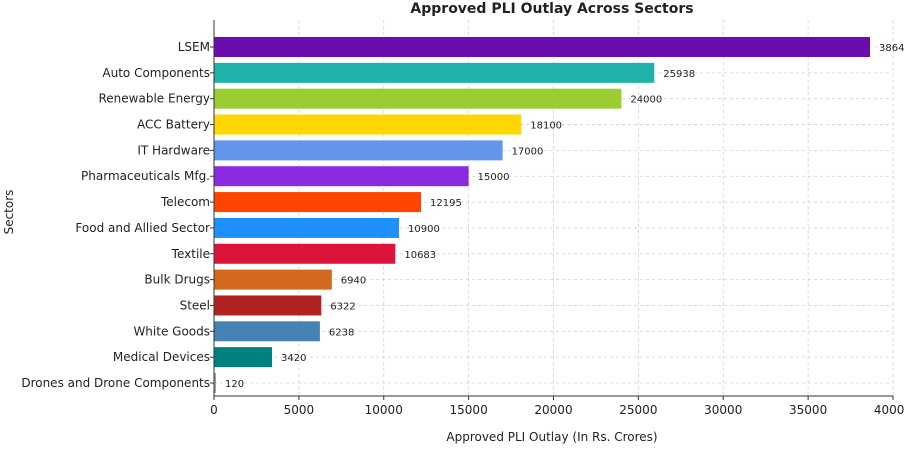  Describe the element at coordinates (368, 124) in the screenshot. I see `bar-acc-battery` at that location.